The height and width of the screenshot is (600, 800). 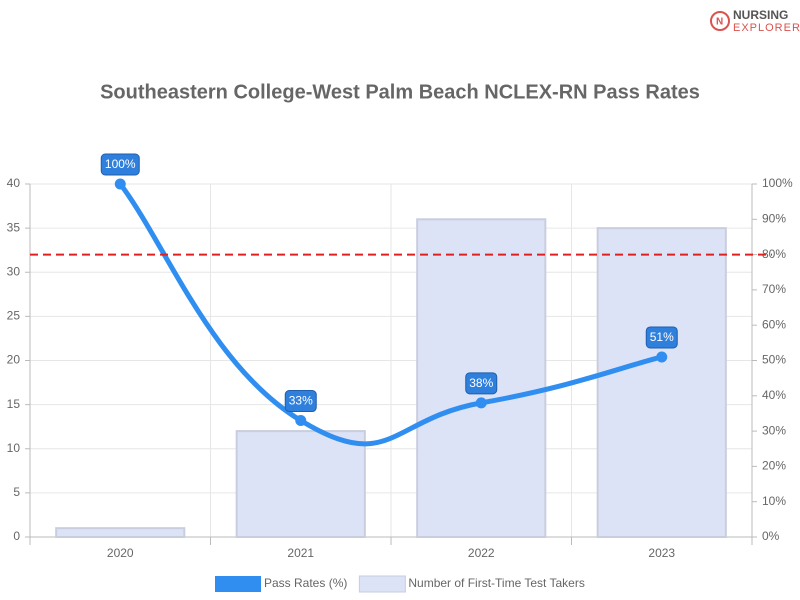 What do you see at coordinates (774, 218) in the screenshot?
I see `y2-tick-label: 90%` at bounding box center [774, 218].